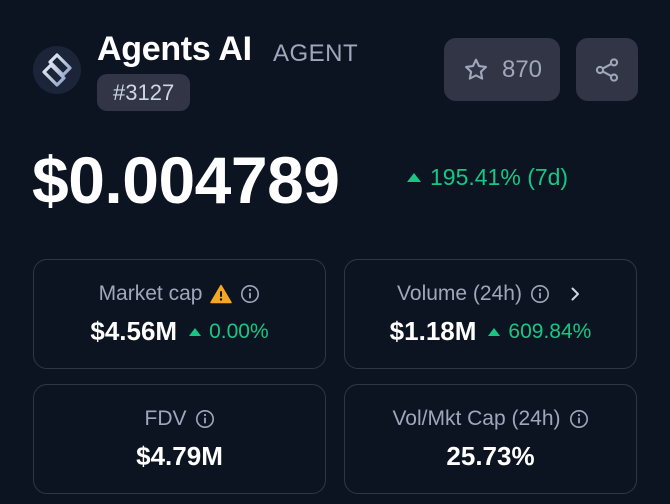  Describe the element at coordinates (433, 331) in the screenshot. I see `volume-value: $1.18M` at that location.